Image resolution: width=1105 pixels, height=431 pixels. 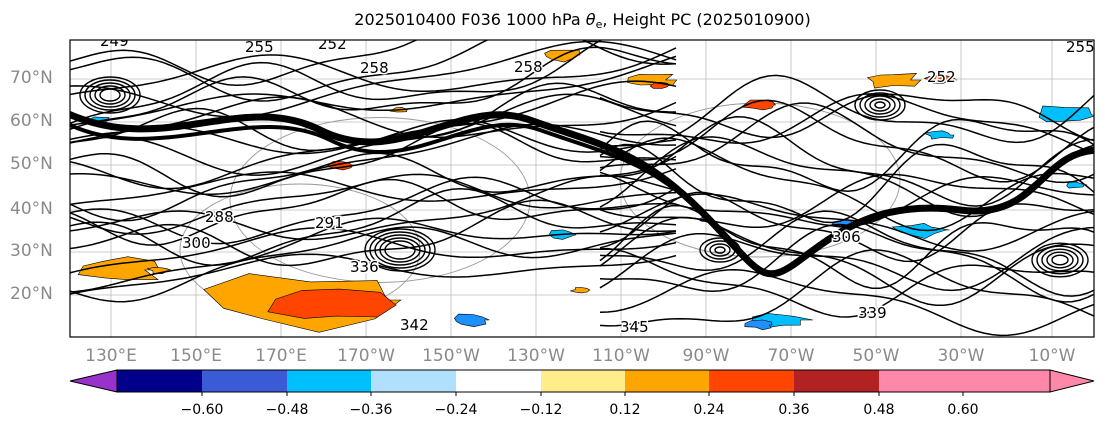 I want to click on longitude-label: 50°W, so click(x=876, y=356).